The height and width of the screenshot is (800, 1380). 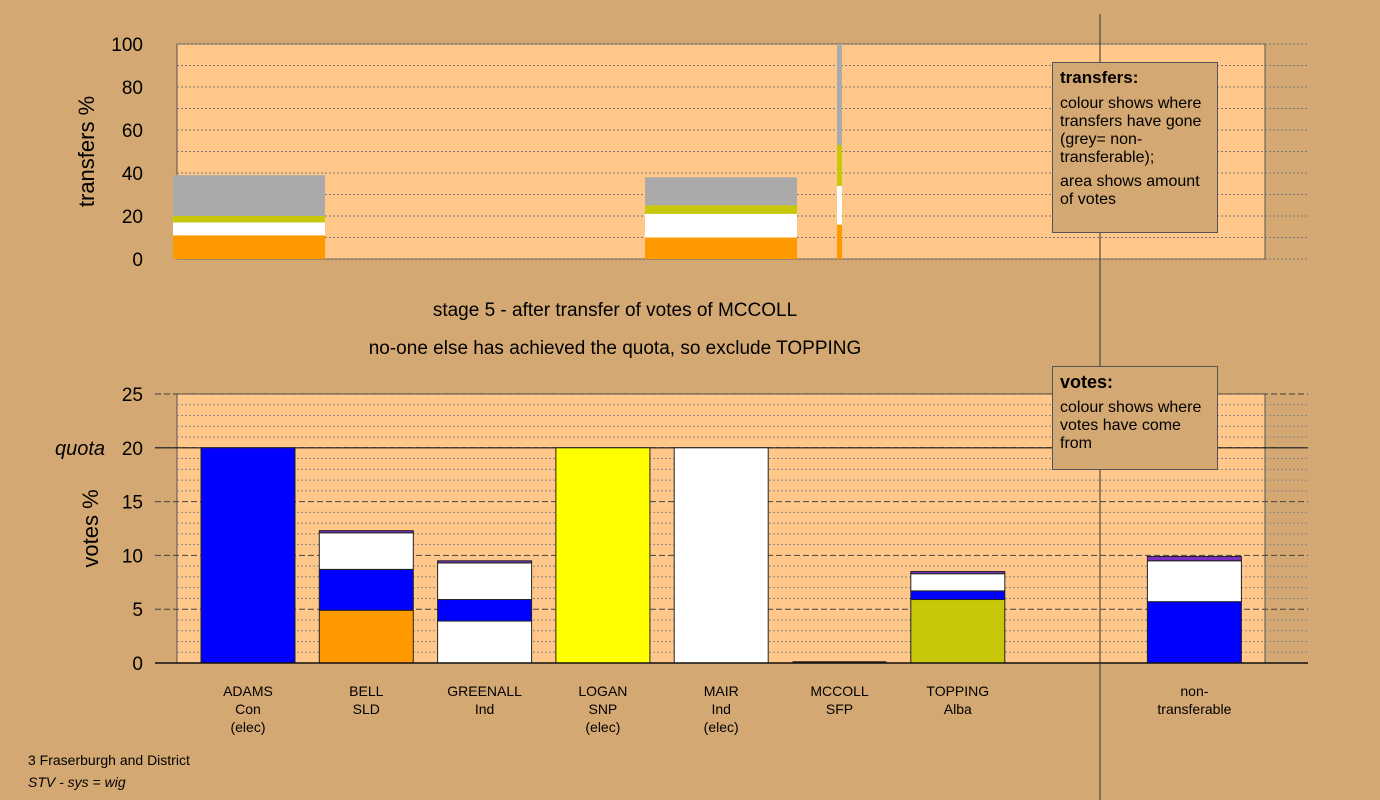 What do you see at coordinates (366, 709) in the screenshot?
I see `candidate-label-line: SLD` at bounding box center [366, 709].